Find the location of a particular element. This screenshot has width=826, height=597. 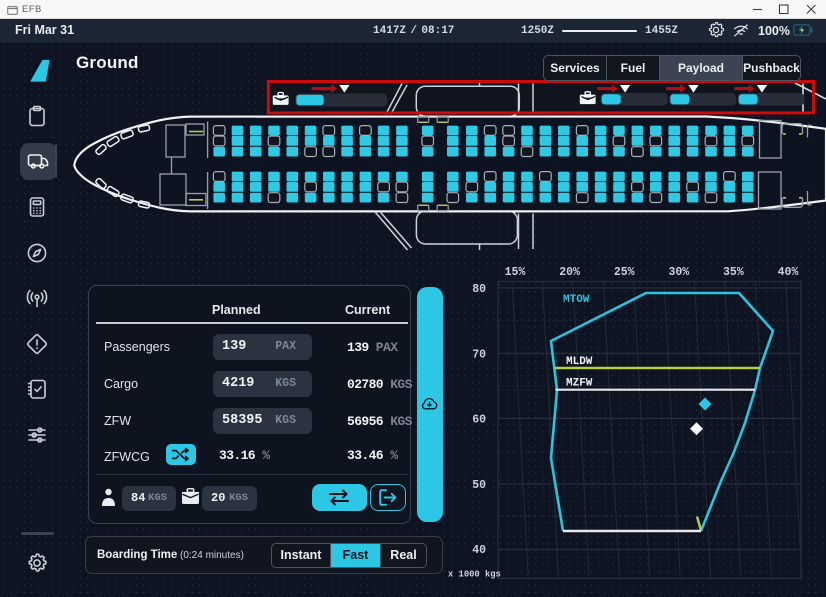

svg-text: 30% is located at coordinates (678, 272).